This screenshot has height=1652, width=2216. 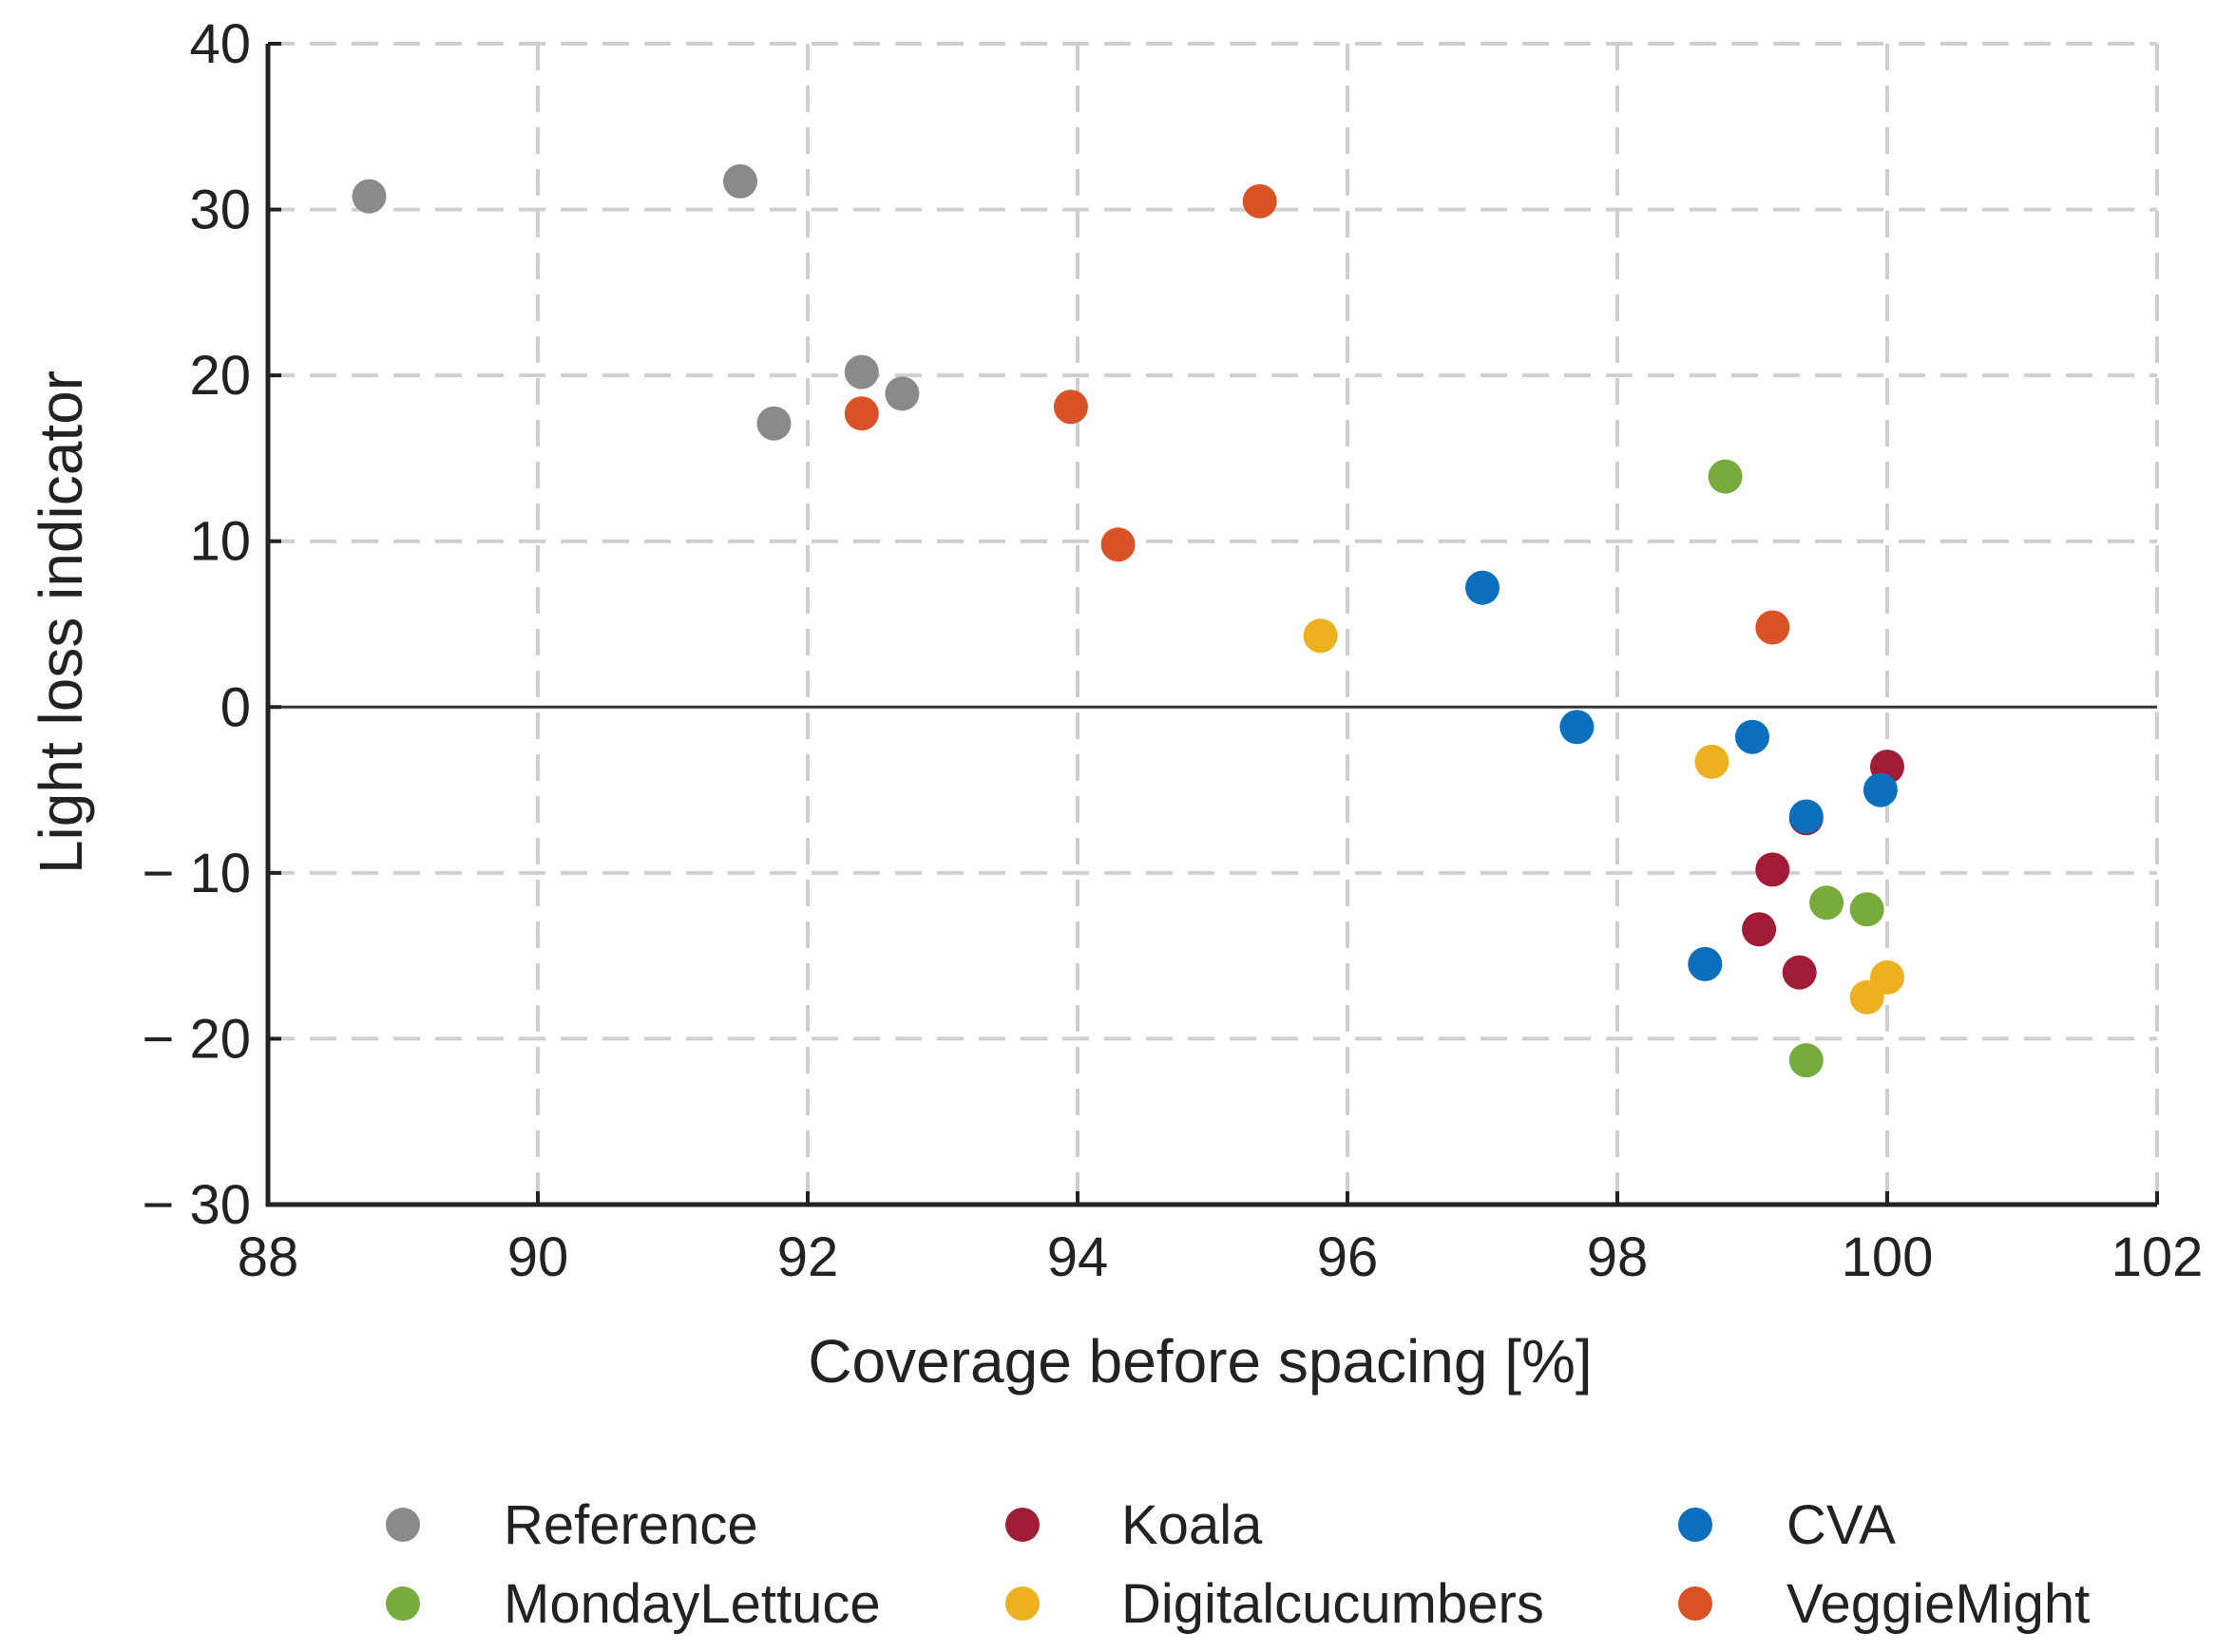 What do you see at coordinates (1618, 1257) in the screenshot?
I see `x-tick-label: 98` at bounding box center [1618, 1257].